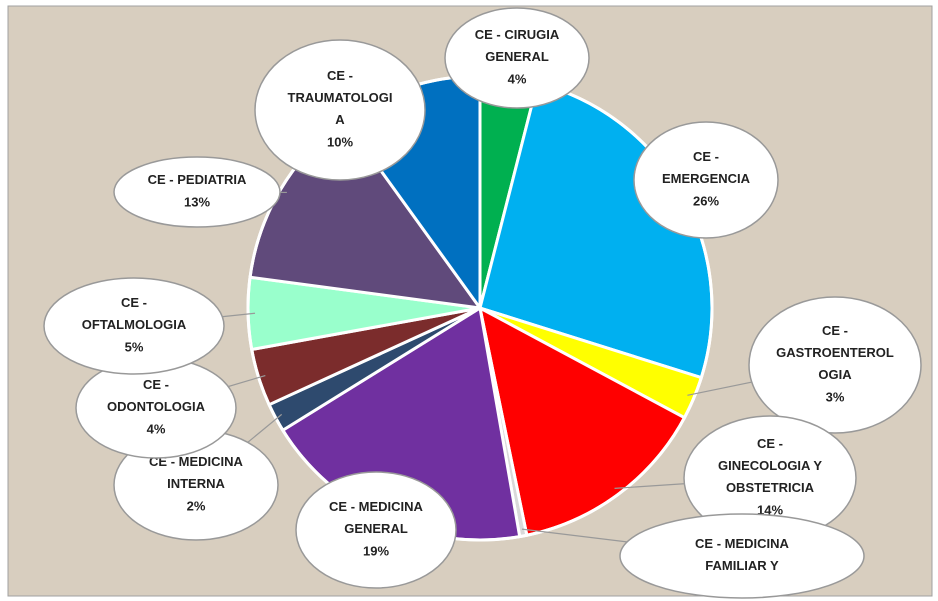 The width and height of the screenshot is (938, 601). What do you see at coordinates (196, 472) in the screenshot?
I see `callout-label: CE - MEDICINA INTERNA` at bounding box center [196, 472].